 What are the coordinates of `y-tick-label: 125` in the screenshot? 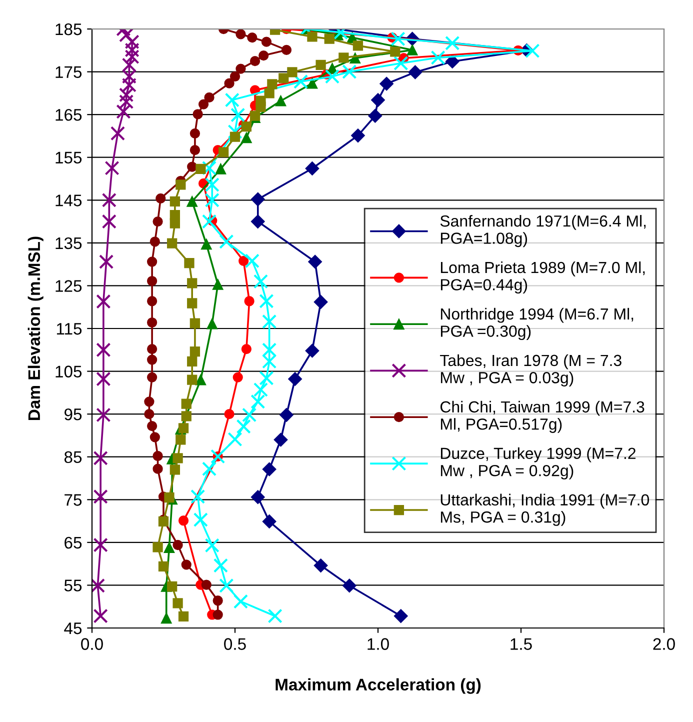 It's located at (69, 286).